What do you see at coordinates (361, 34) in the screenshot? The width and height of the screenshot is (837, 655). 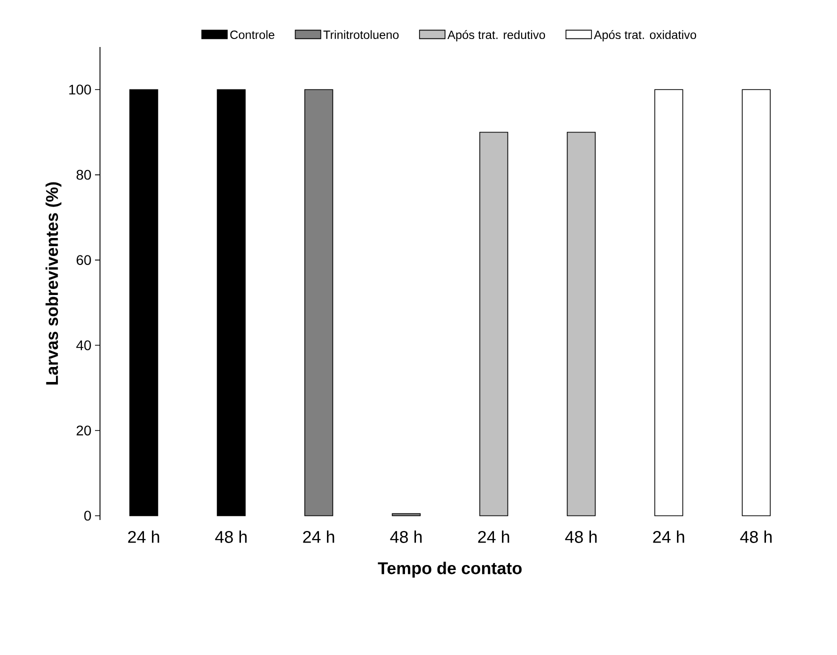 I see `legend-label: Trinitrotolueno` at bounding box center [361, 34].